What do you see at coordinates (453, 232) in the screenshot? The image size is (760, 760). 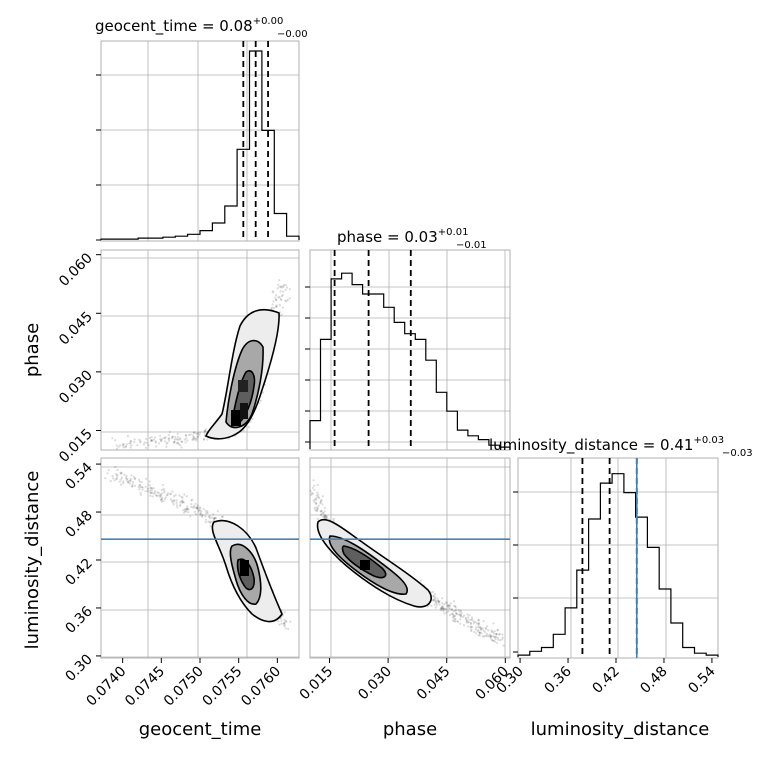 I see `title-plus: +0.01` at bounding box center [453, 232].